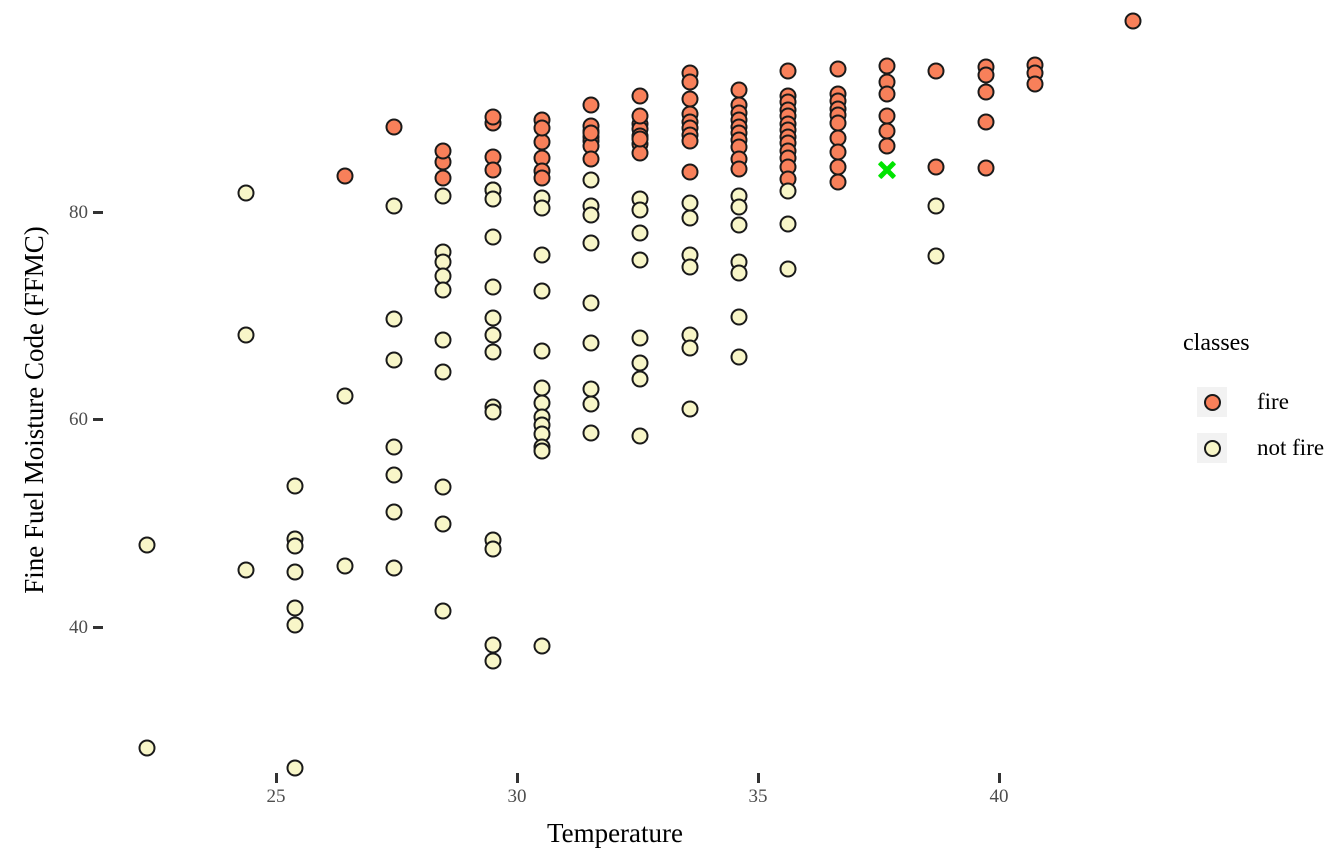 The width and height of the screenshot is (1344, 864). Describe the element at coordinates (1273, 401) in the screenshot. I see `legend-label-fire: fire` at that location.